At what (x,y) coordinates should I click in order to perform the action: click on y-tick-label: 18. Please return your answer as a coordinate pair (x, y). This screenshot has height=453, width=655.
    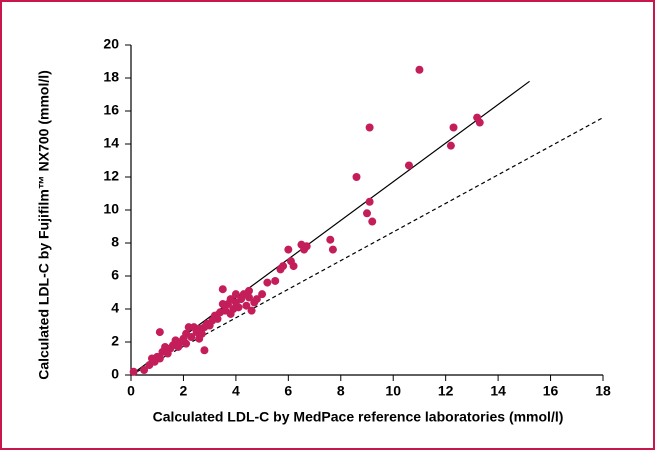
    Looking at the image, I should click on (111, 77).